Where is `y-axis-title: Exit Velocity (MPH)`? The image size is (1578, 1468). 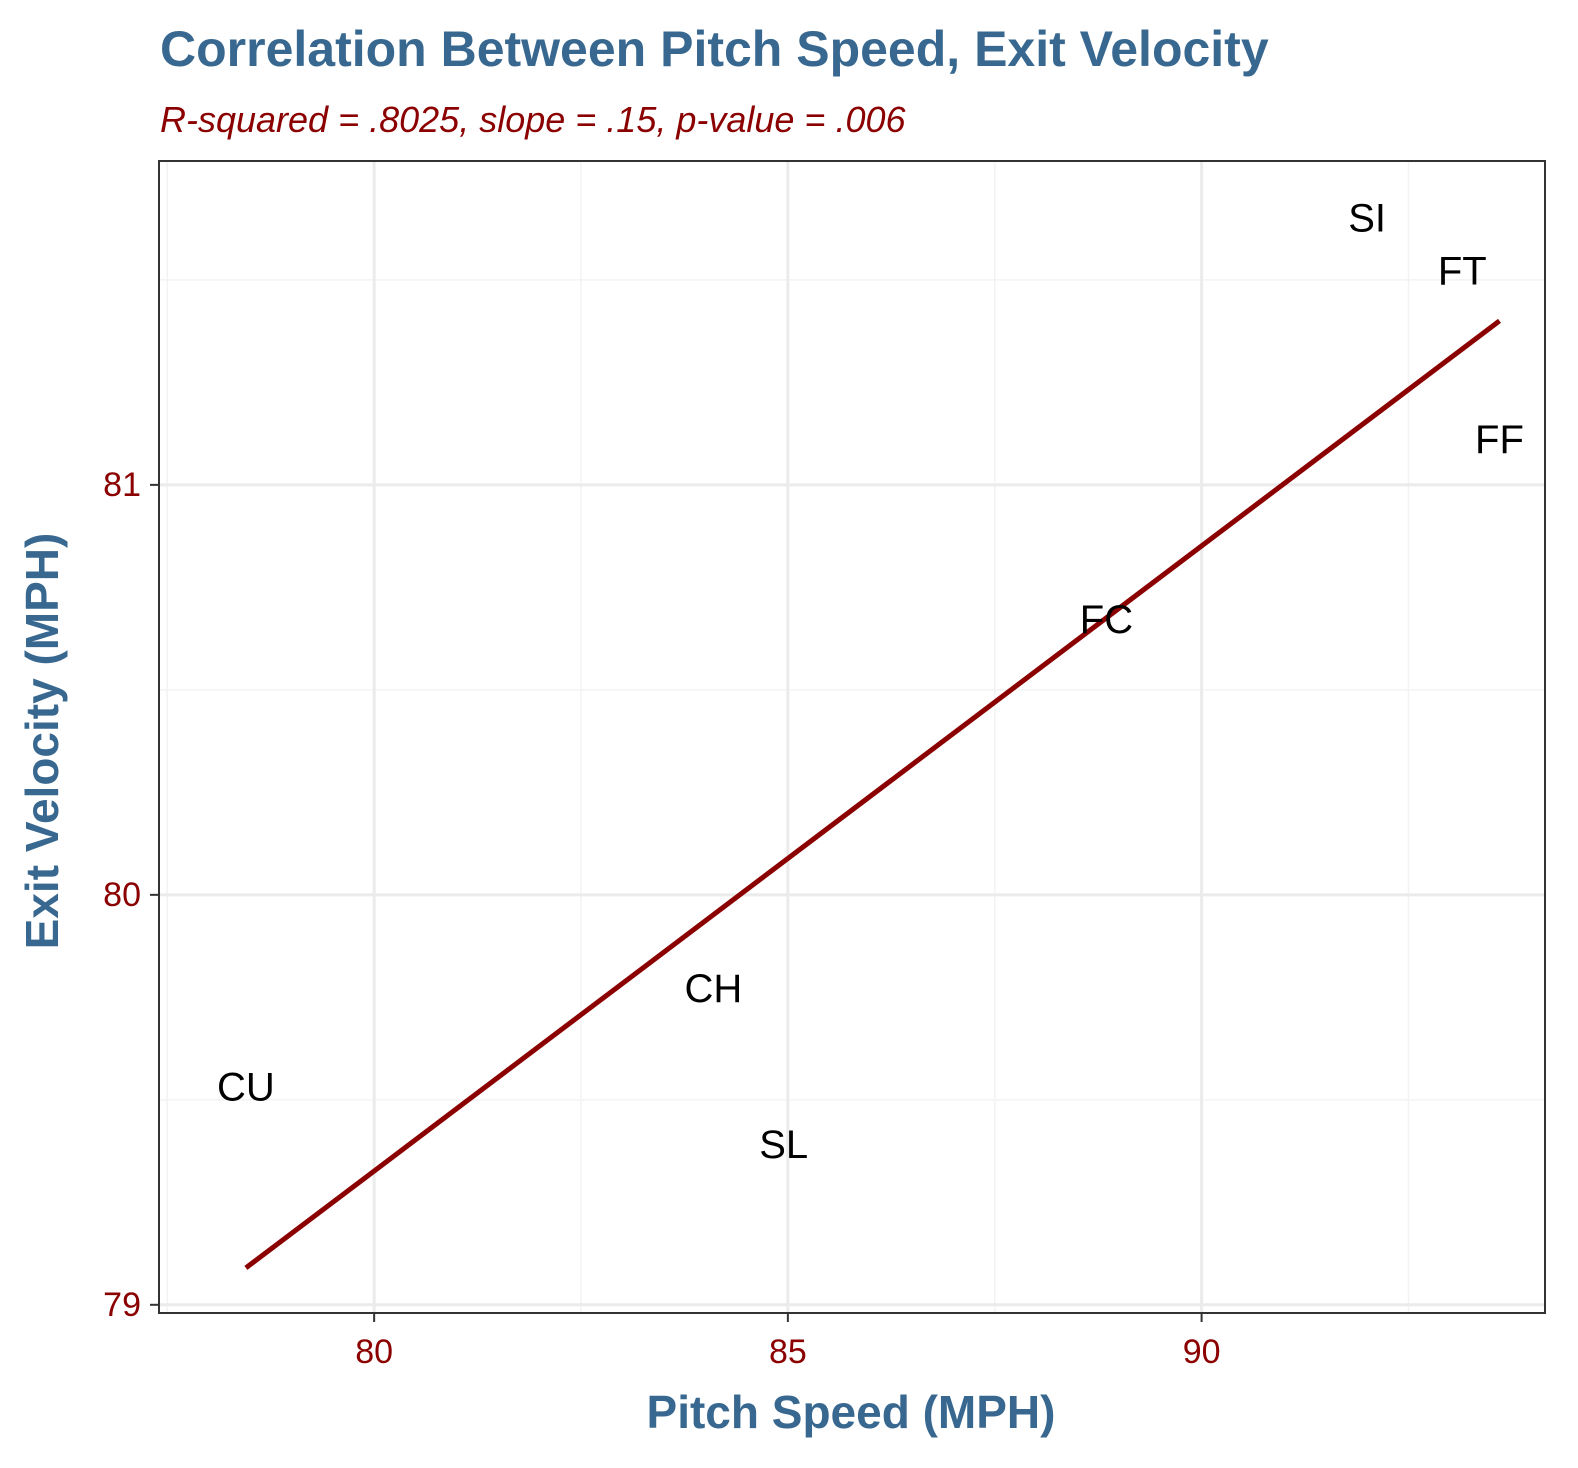
y-axis-title: Exit Velocity (MPH) is located at coordinates (42, 741).